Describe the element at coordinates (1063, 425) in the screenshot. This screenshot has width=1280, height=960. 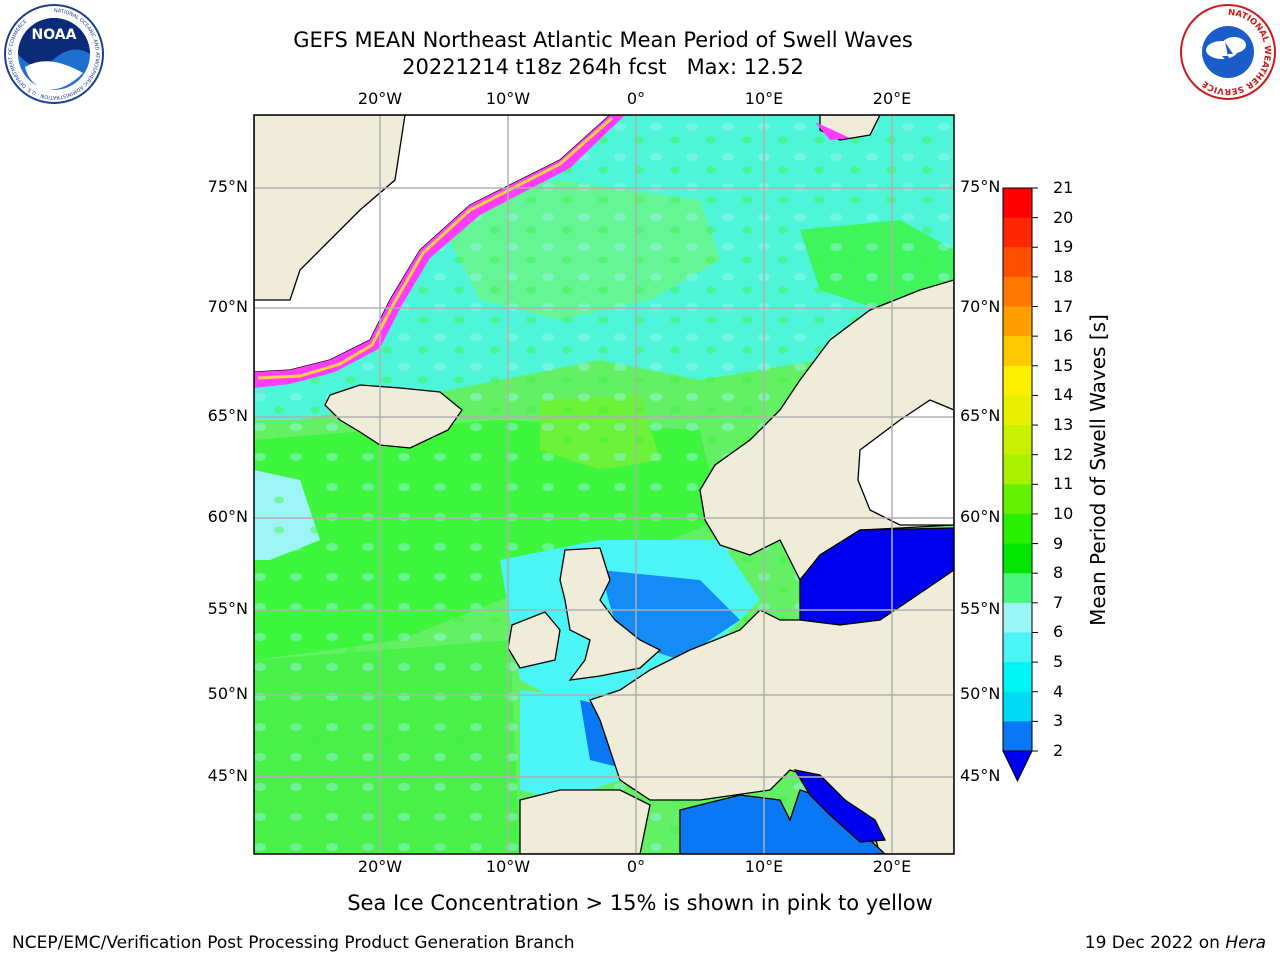
I see `colorbar-tick-label: 13` at that location.